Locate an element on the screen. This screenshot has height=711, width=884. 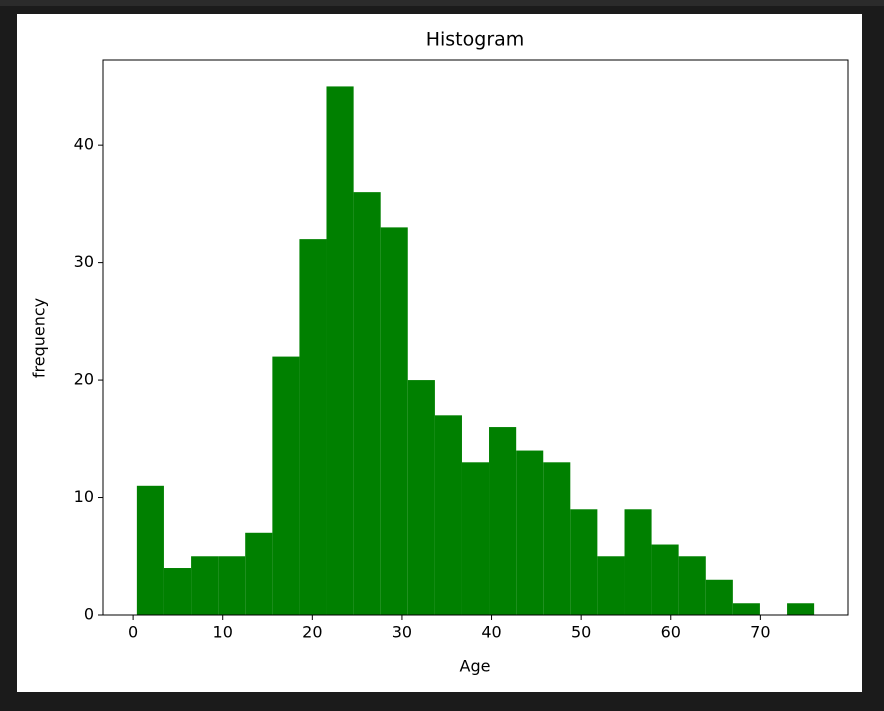
x-tick-label: 10 is located at coordinates (223, 632).